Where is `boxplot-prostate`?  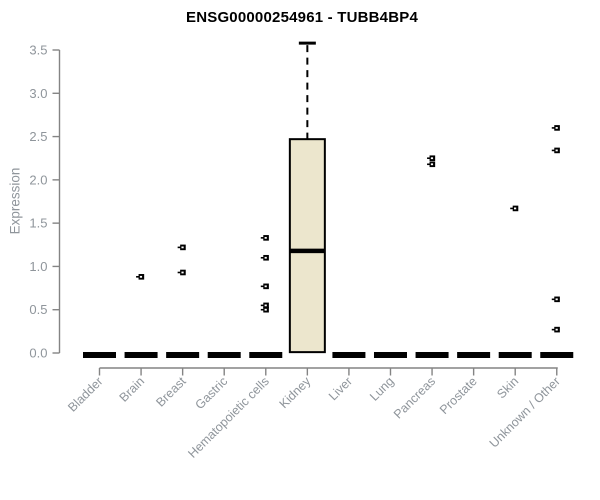
boxplot-prostate is located at coordinates (474, 355).